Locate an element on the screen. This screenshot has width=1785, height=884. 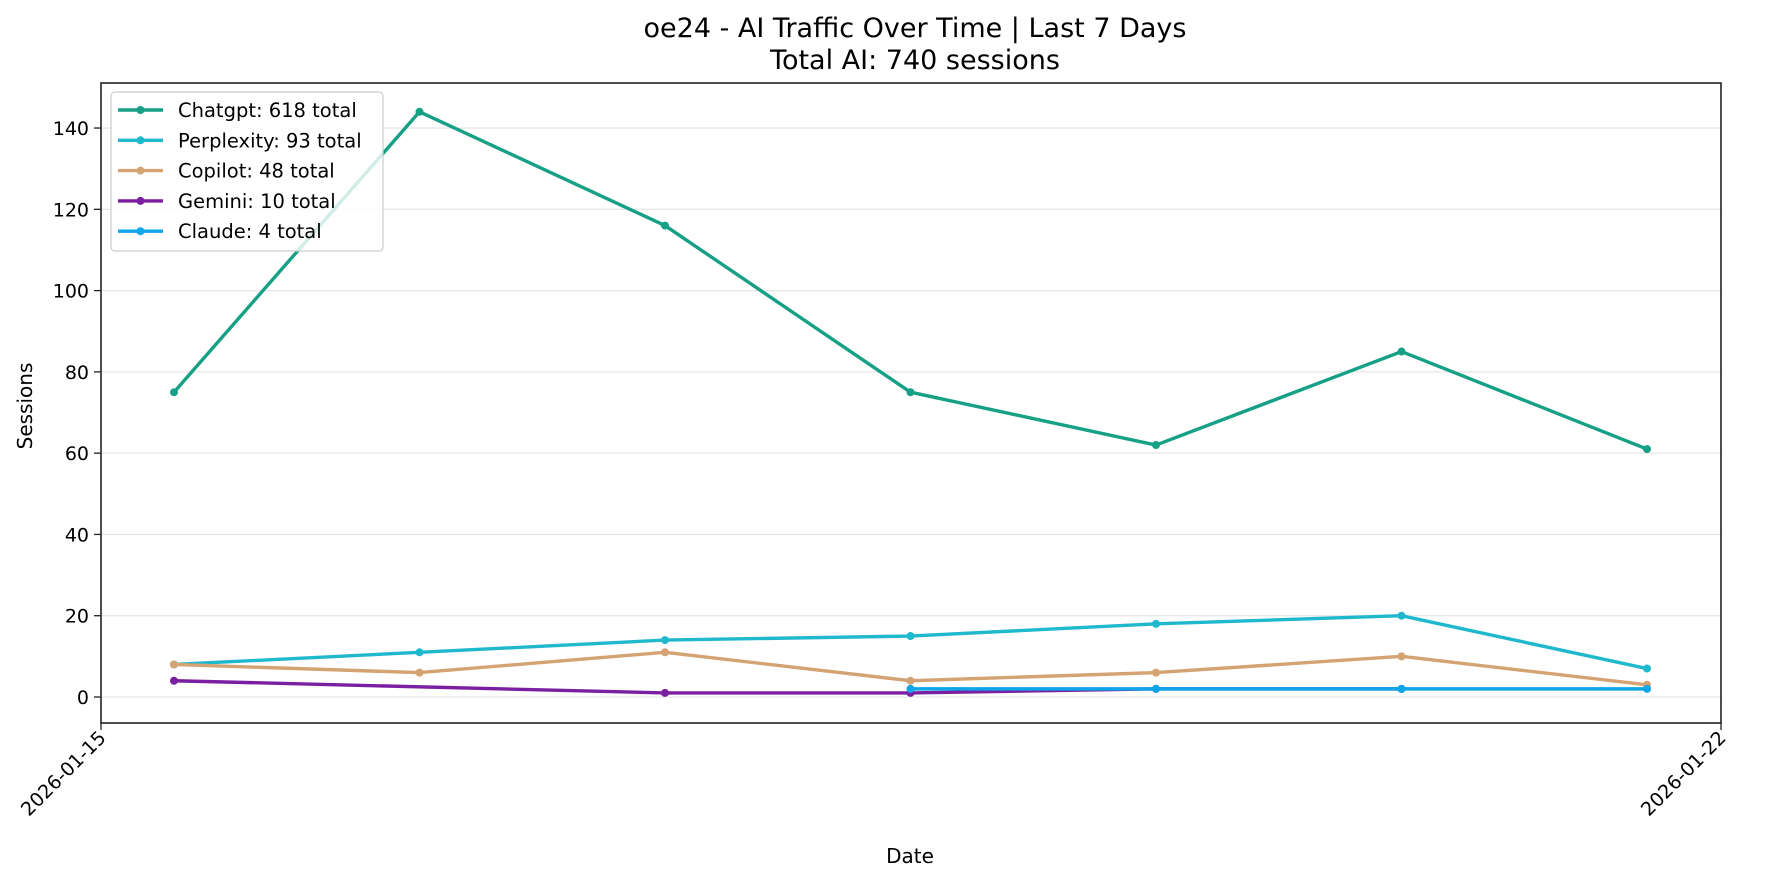
x-tick-label: 2026-01-15 is located at coordinates (64, 774).